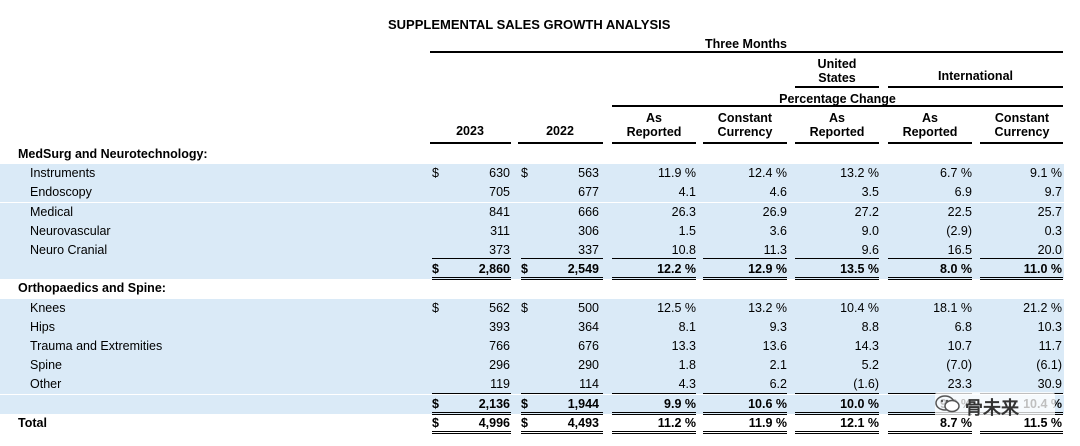 The height and width of the screenshot is (446, 1080). What do you see at coordinates (837, 78) in the screenshot?
I see `us-header-line2: States` at bounding box center [837, 78].